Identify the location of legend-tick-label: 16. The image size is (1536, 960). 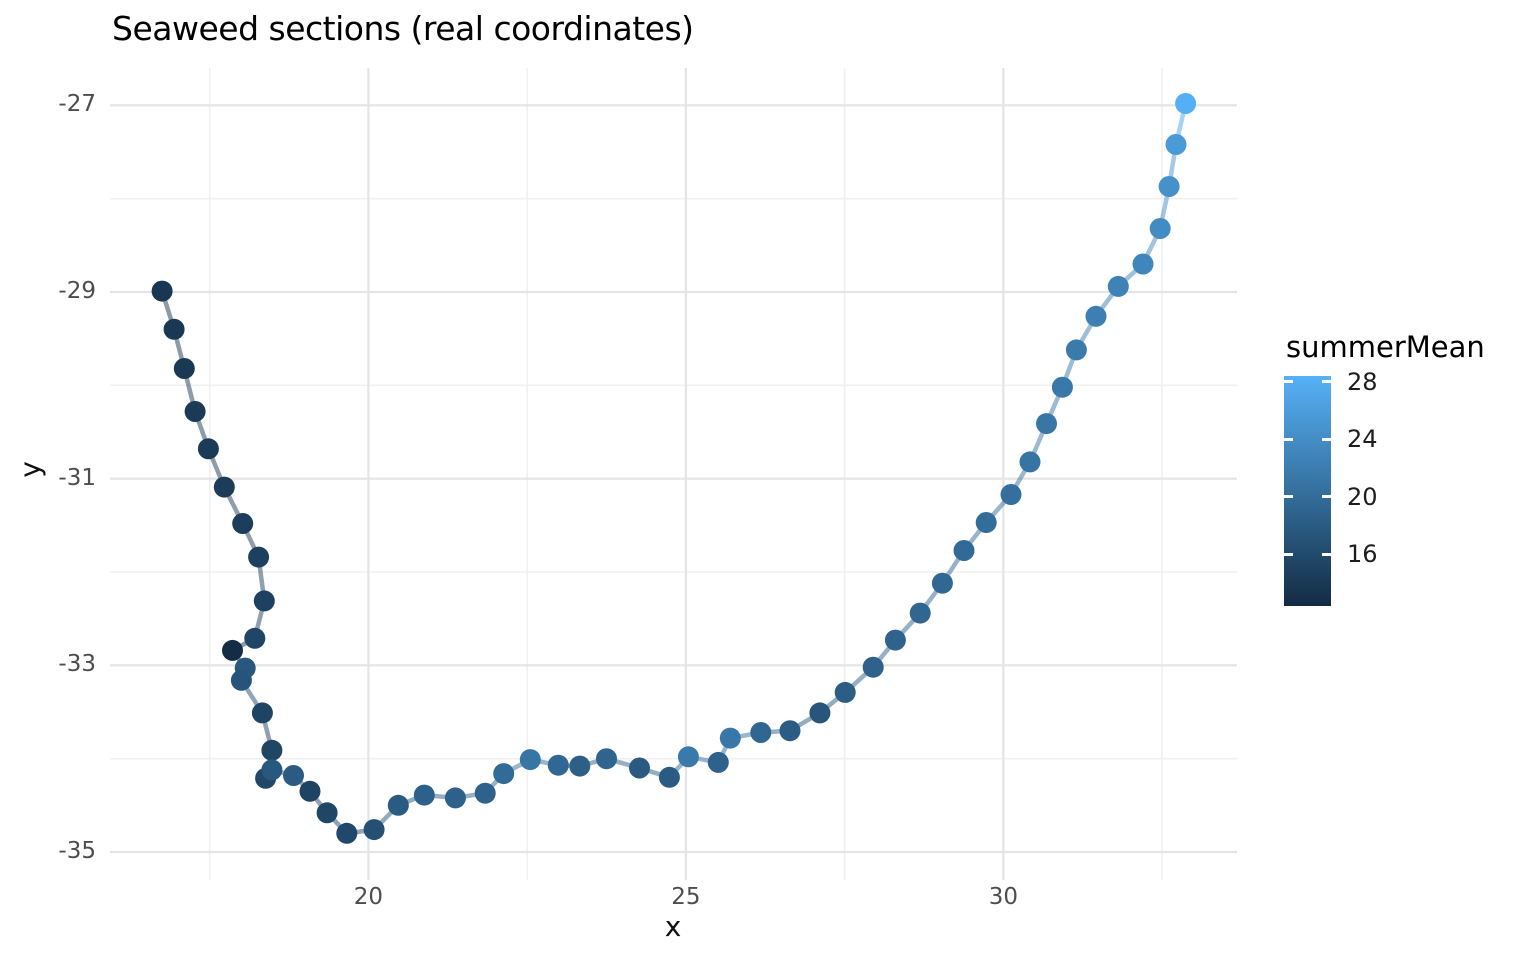
(1362, 554).